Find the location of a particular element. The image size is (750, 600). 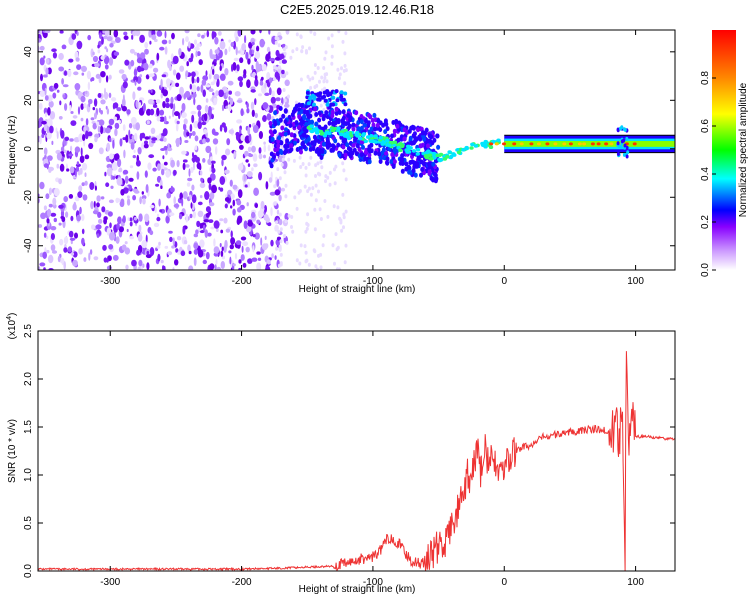

colorbar-tick-label: 0.8 is located at coordinates (705, 78).